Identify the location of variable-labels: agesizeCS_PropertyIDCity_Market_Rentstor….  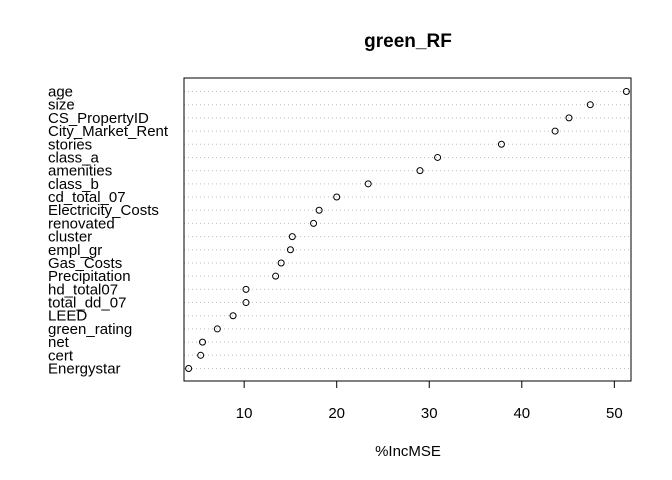
(108, 231).